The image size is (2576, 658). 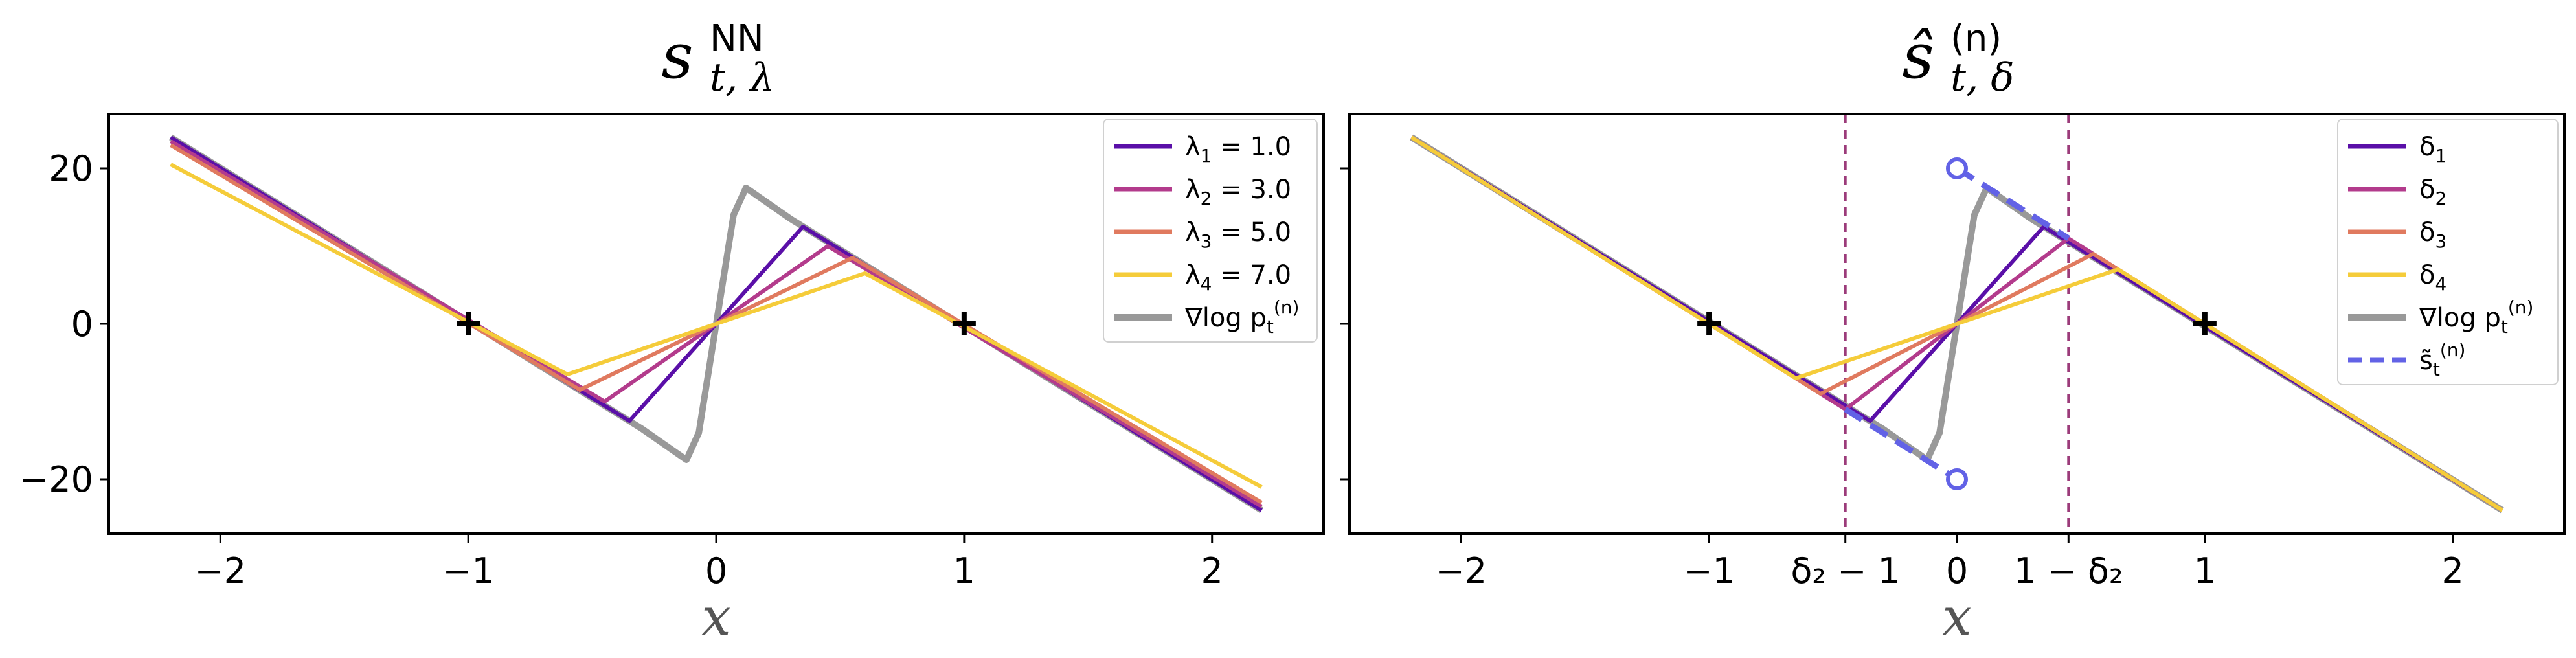 I want to click on y-tick-label-3: −20, so click(x=56, y=479).